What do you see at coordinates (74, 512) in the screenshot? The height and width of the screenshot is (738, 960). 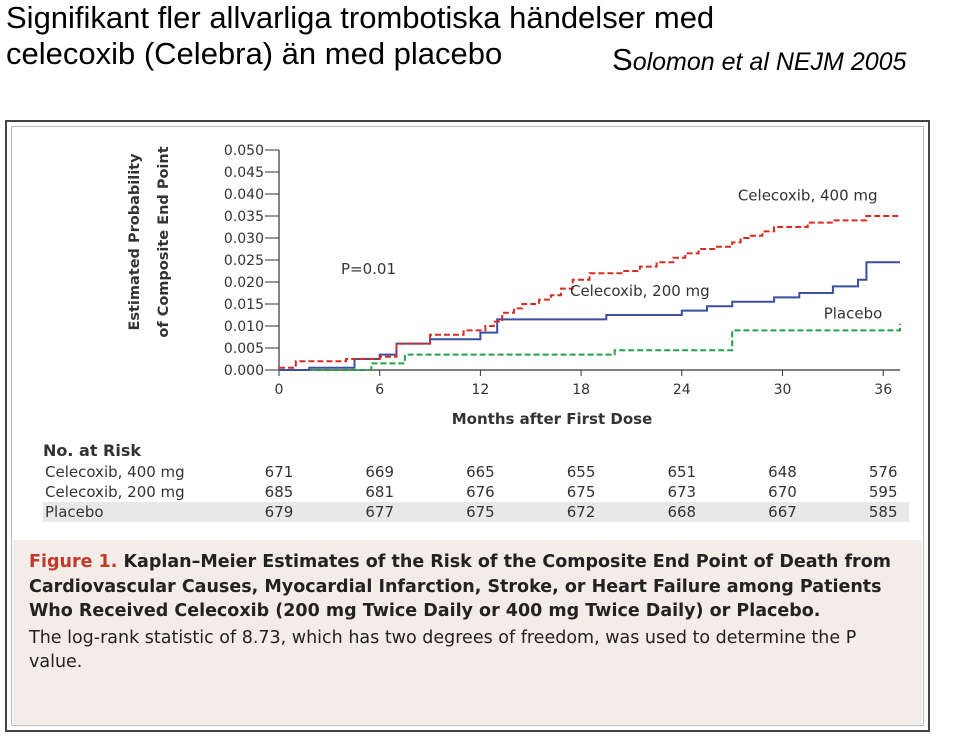 I see `risk-row-label: Placebo` at bounding box center [74, 512].